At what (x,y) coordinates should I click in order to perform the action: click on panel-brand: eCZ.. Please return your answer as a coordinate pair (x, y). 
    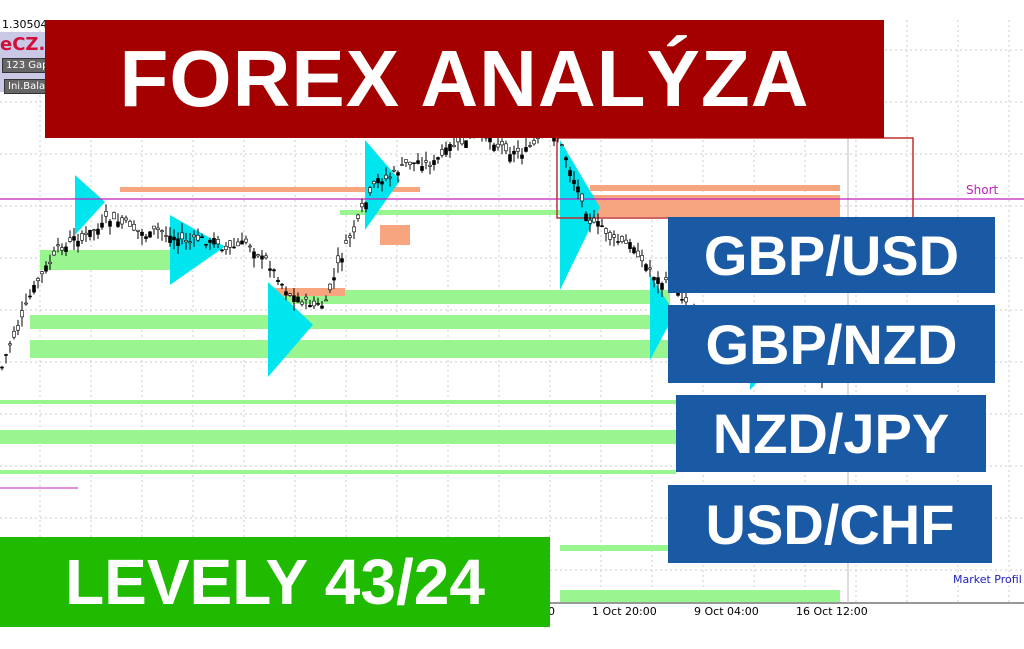
    Looking at the image, I should click on (23, 44).